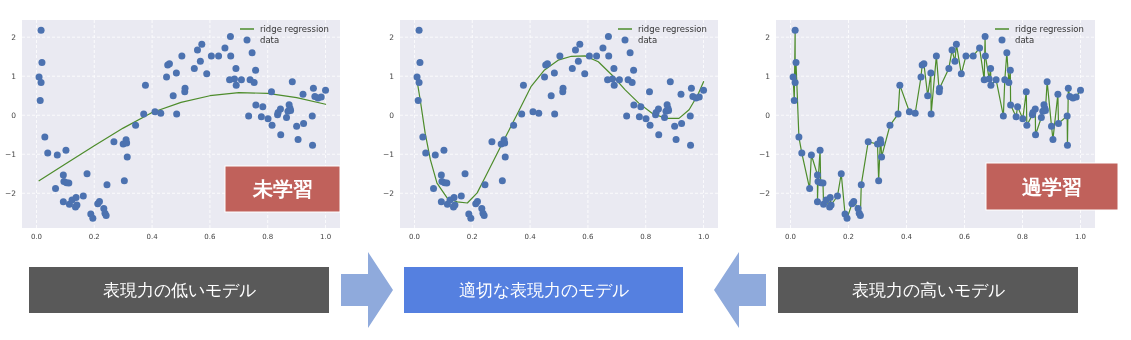 The height and width of the screenshot is (340, 1131). What do you see at coordinates (282, 189) in the screenshot?
I see `annotation: 未学習` at bounding box center [282, 189].